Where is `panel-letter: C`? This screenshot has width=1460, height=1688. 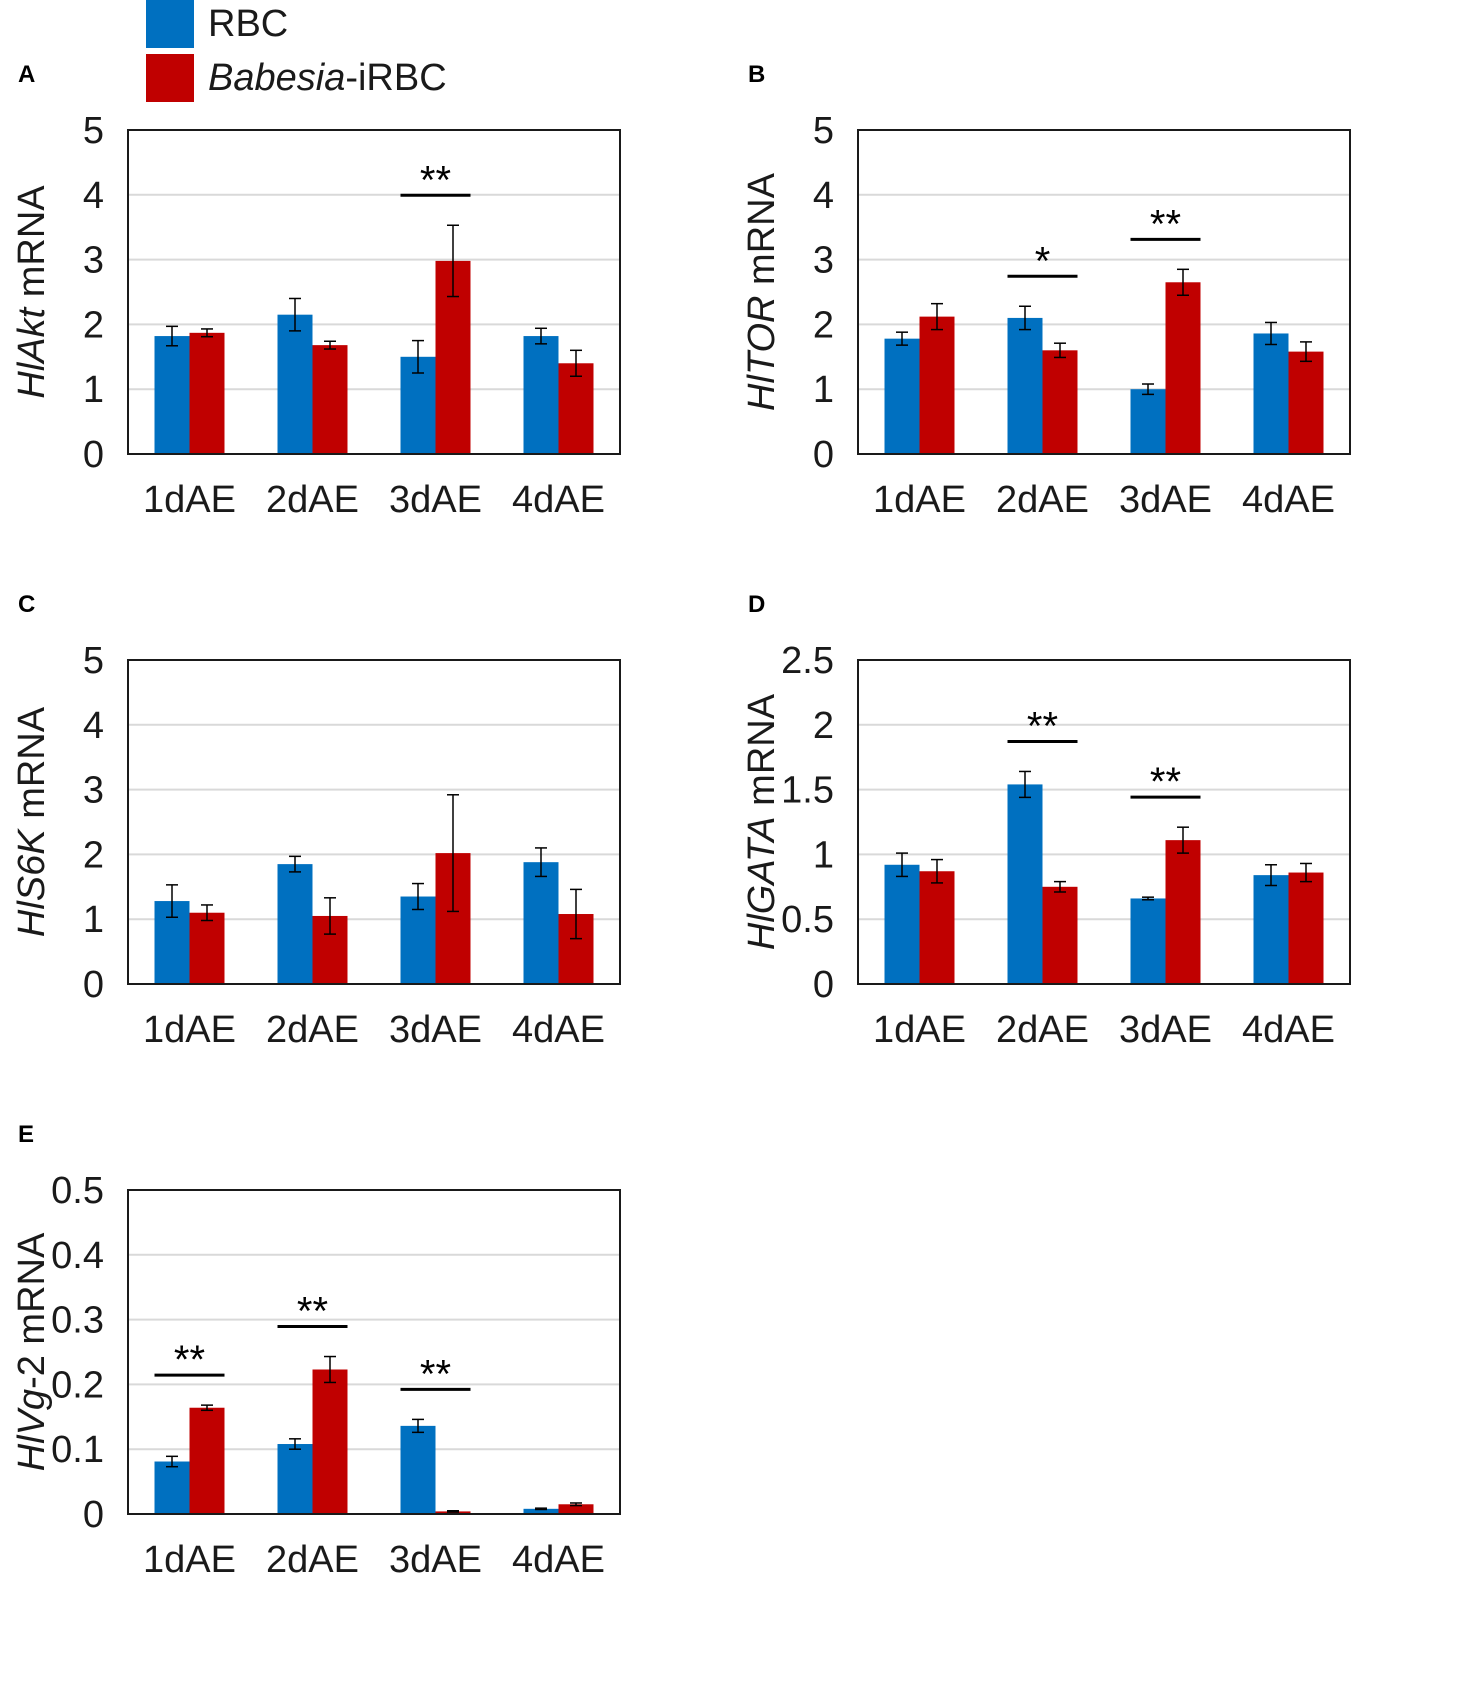 panel-letter: C is located at coordinates (26, 604).